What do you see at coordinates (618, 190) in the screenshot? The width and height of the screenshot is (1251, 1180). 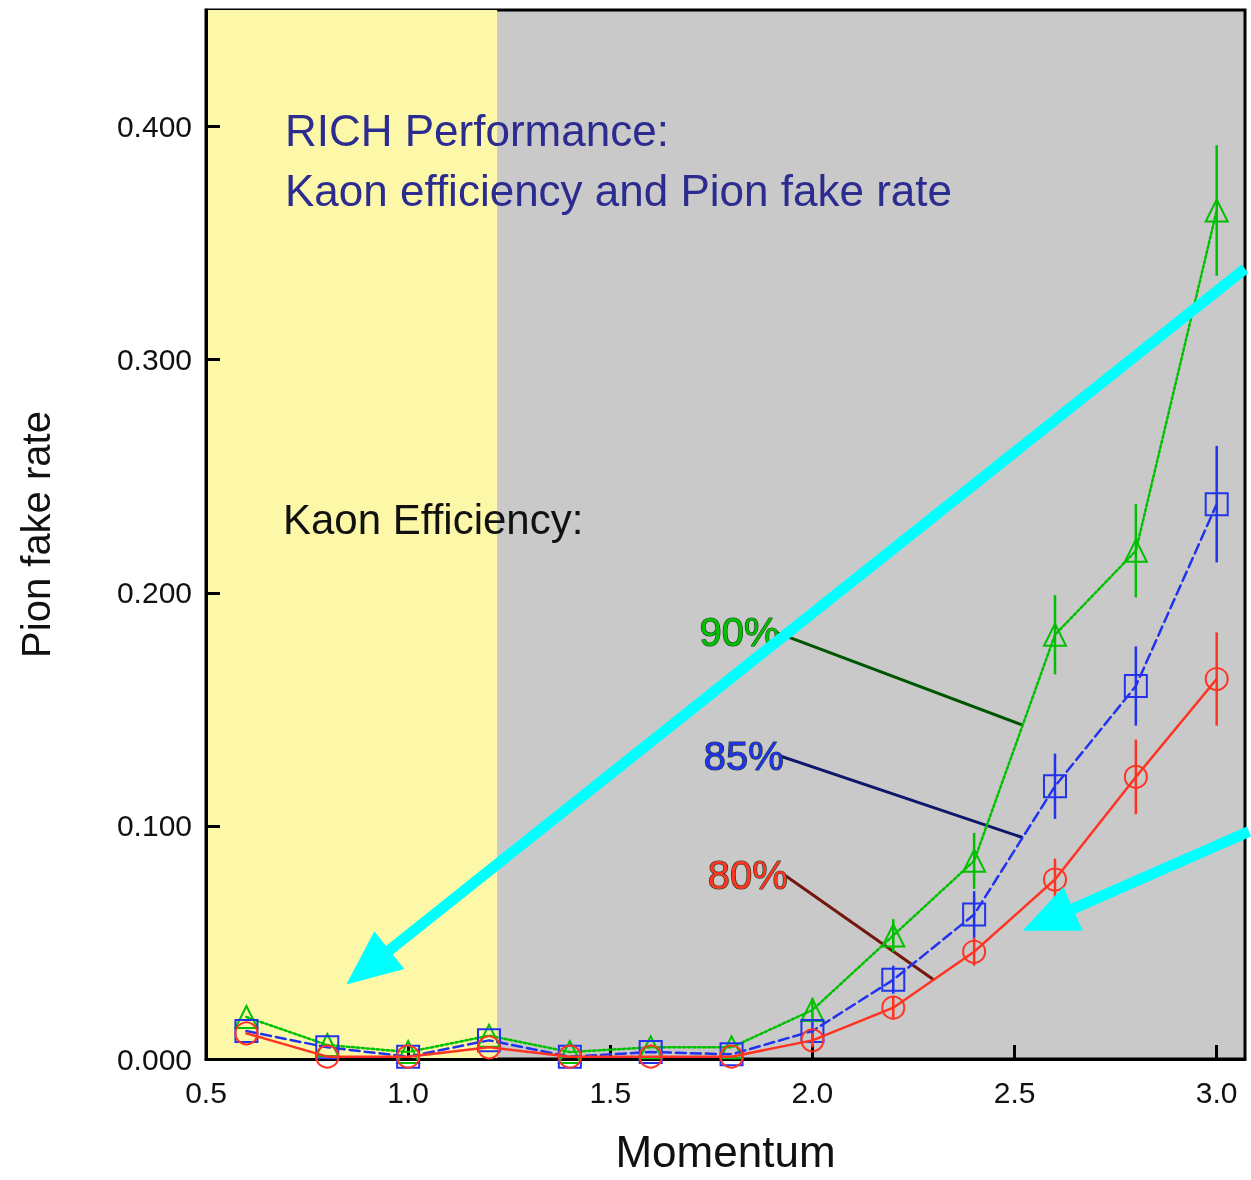 I see `text: Kaon efficiency and Pion fake rate` at bounding box center [618, 190].